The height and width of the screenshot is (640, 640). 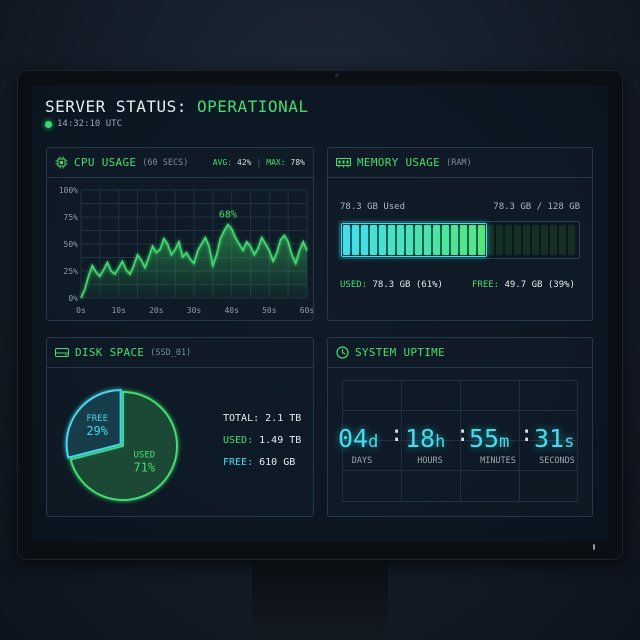 I want to click on disk-total-label: TOTAL:, so click(x=241, y=418).